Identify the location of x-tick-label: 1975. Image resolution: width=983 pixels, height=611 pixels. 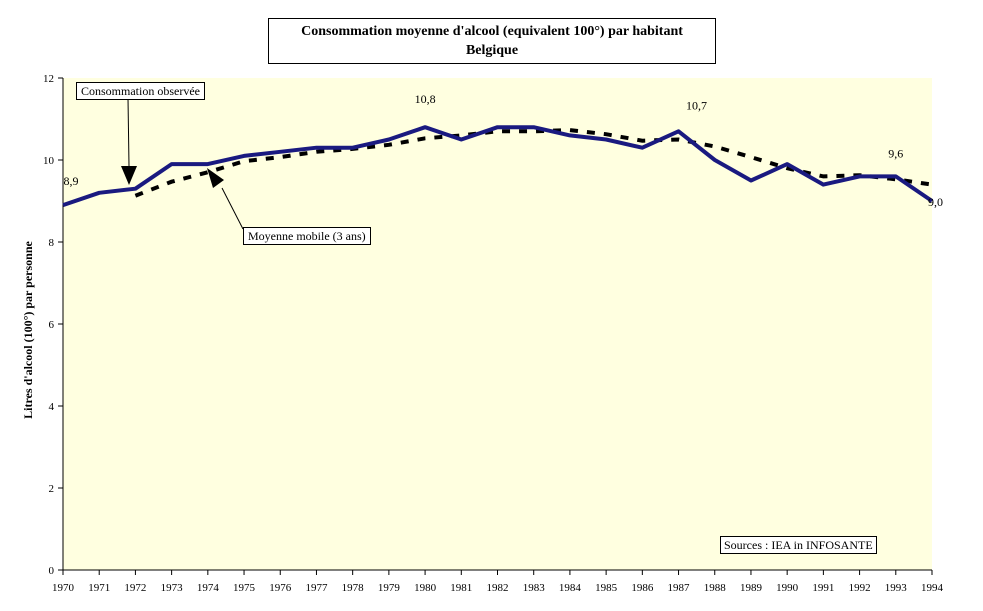
(244, 588).